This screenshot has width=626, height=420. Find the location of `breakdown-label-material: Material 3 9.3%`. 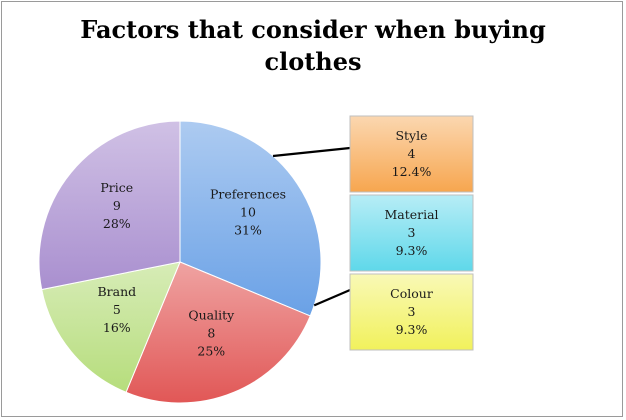

breakdown-label-material: Material 3 9.3% is located at coordinates (411, 232).